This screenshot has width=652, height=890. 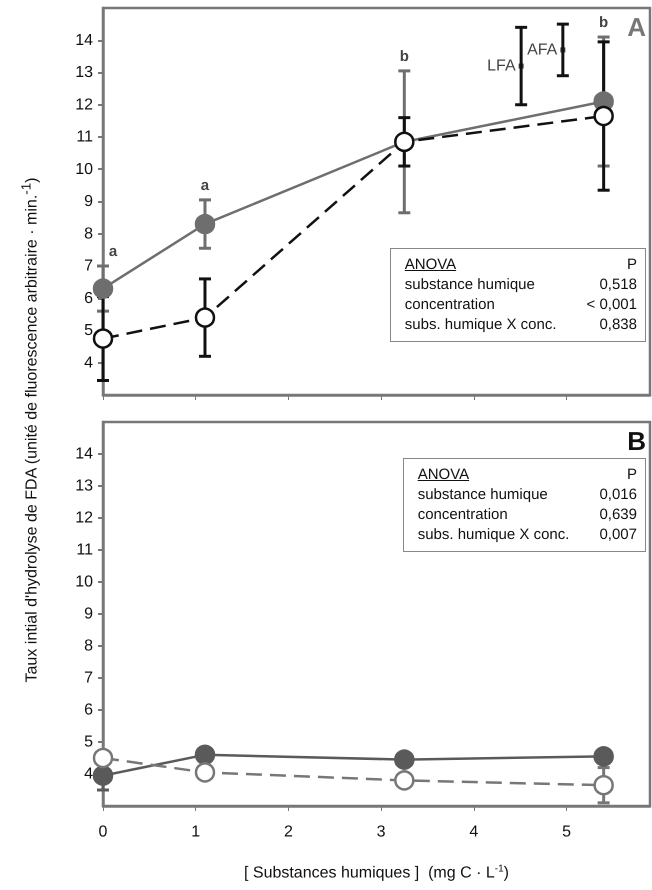 What do you see at coordinates (617, 325) in the screenshot?
I see `annotation: 0,838` at bounding box center [617, 325].